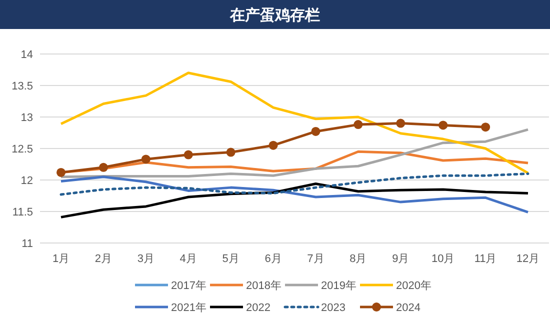 The height and width of the screenshot is (323, 550). Describe the element at coordinates (188, 259) in the screenshot. I see `x-tick-label: 4月` at that location.